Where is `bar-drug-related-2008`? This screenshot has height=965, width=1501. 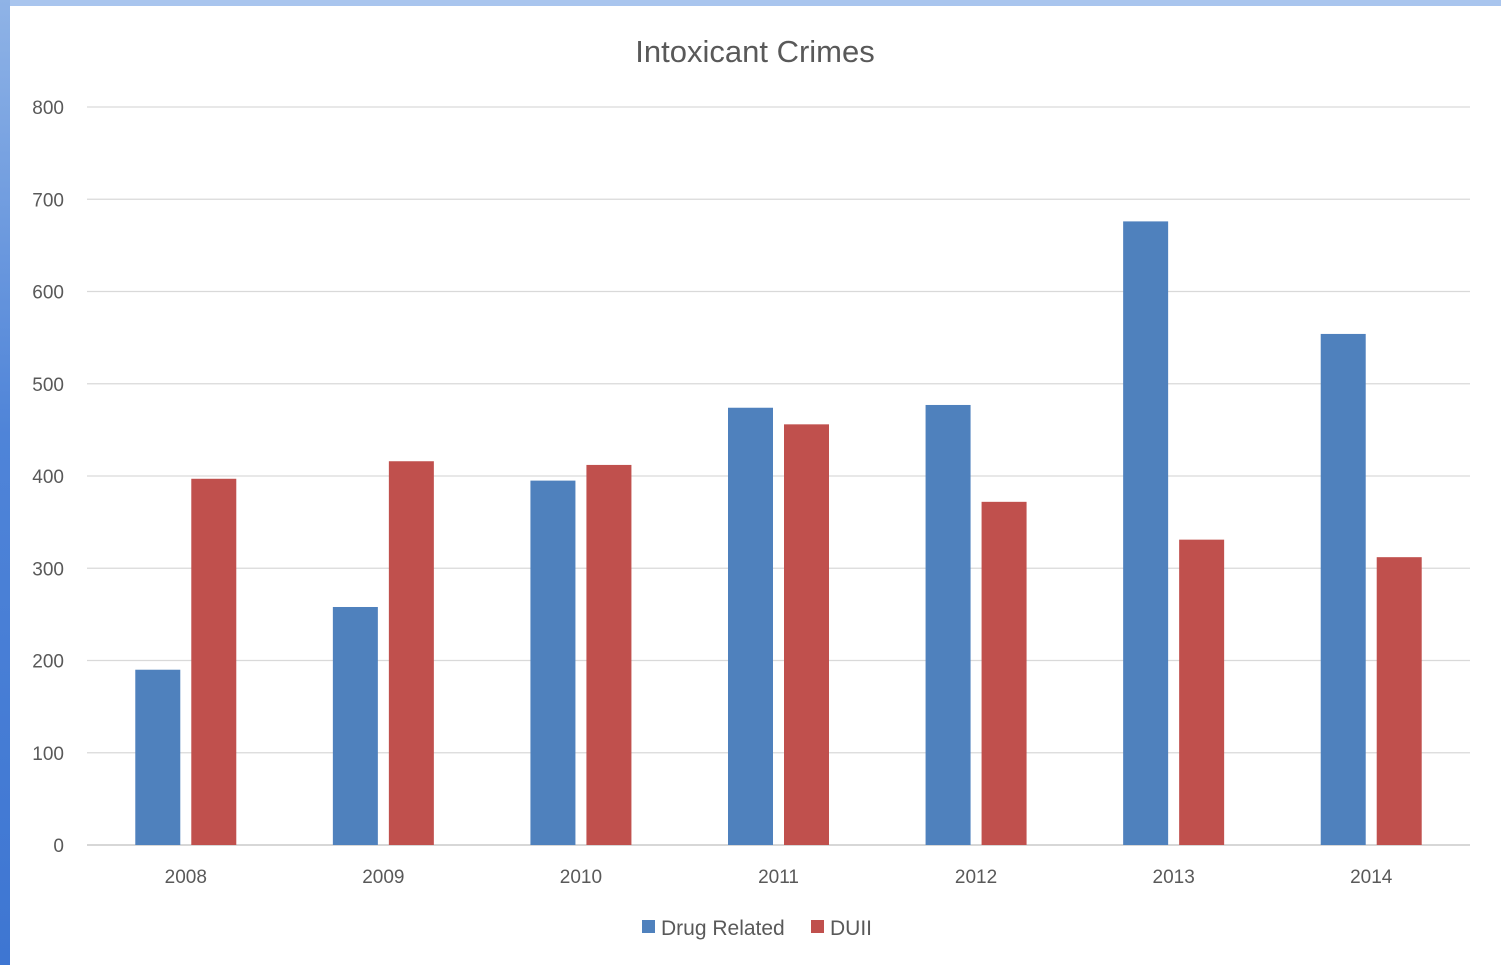 bar-drug-related-2008 is located at coordinates (158, 757).